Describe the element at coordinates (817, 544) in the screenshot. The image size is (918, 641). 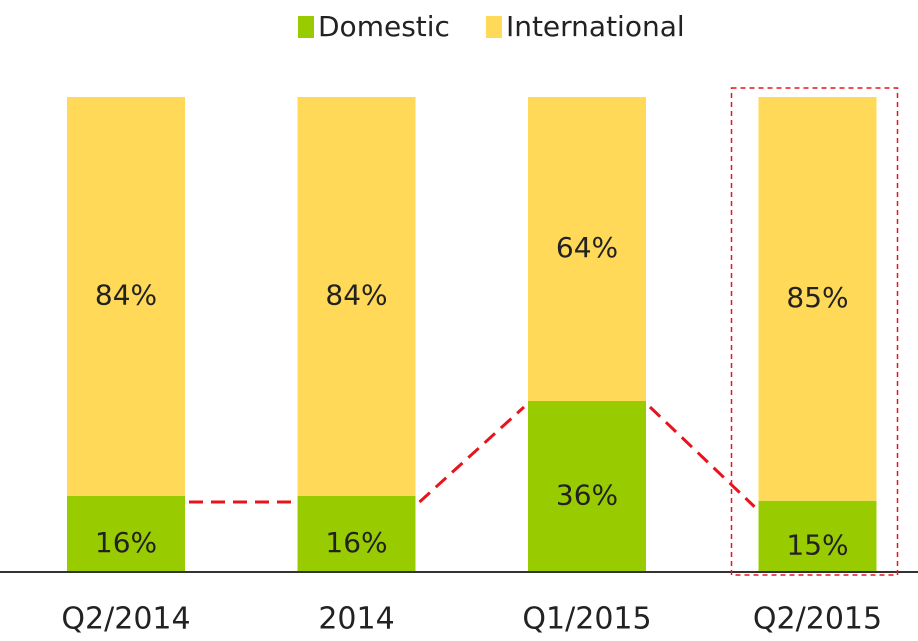
I see `data-label: 15%` at that location.